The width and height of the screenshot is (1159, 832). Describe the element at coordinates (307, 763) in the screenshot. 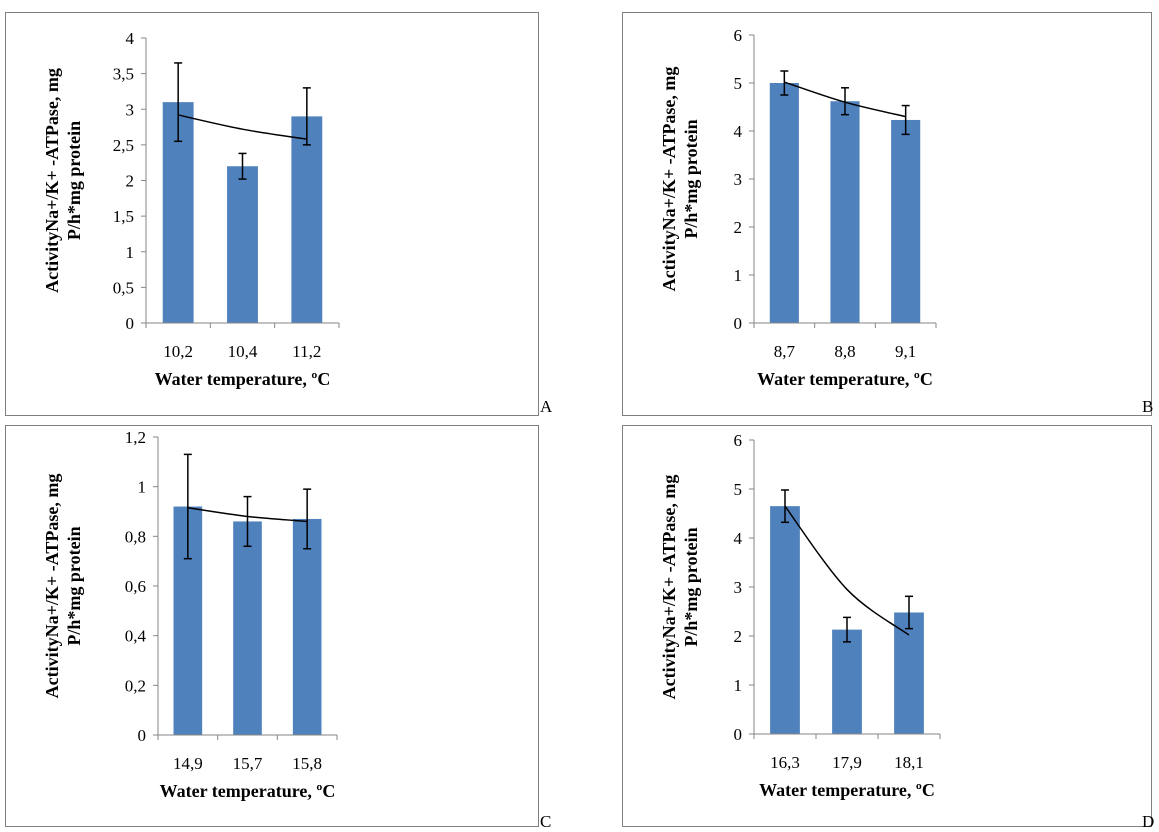

I see `x-tick-label: 15,8` at that location.